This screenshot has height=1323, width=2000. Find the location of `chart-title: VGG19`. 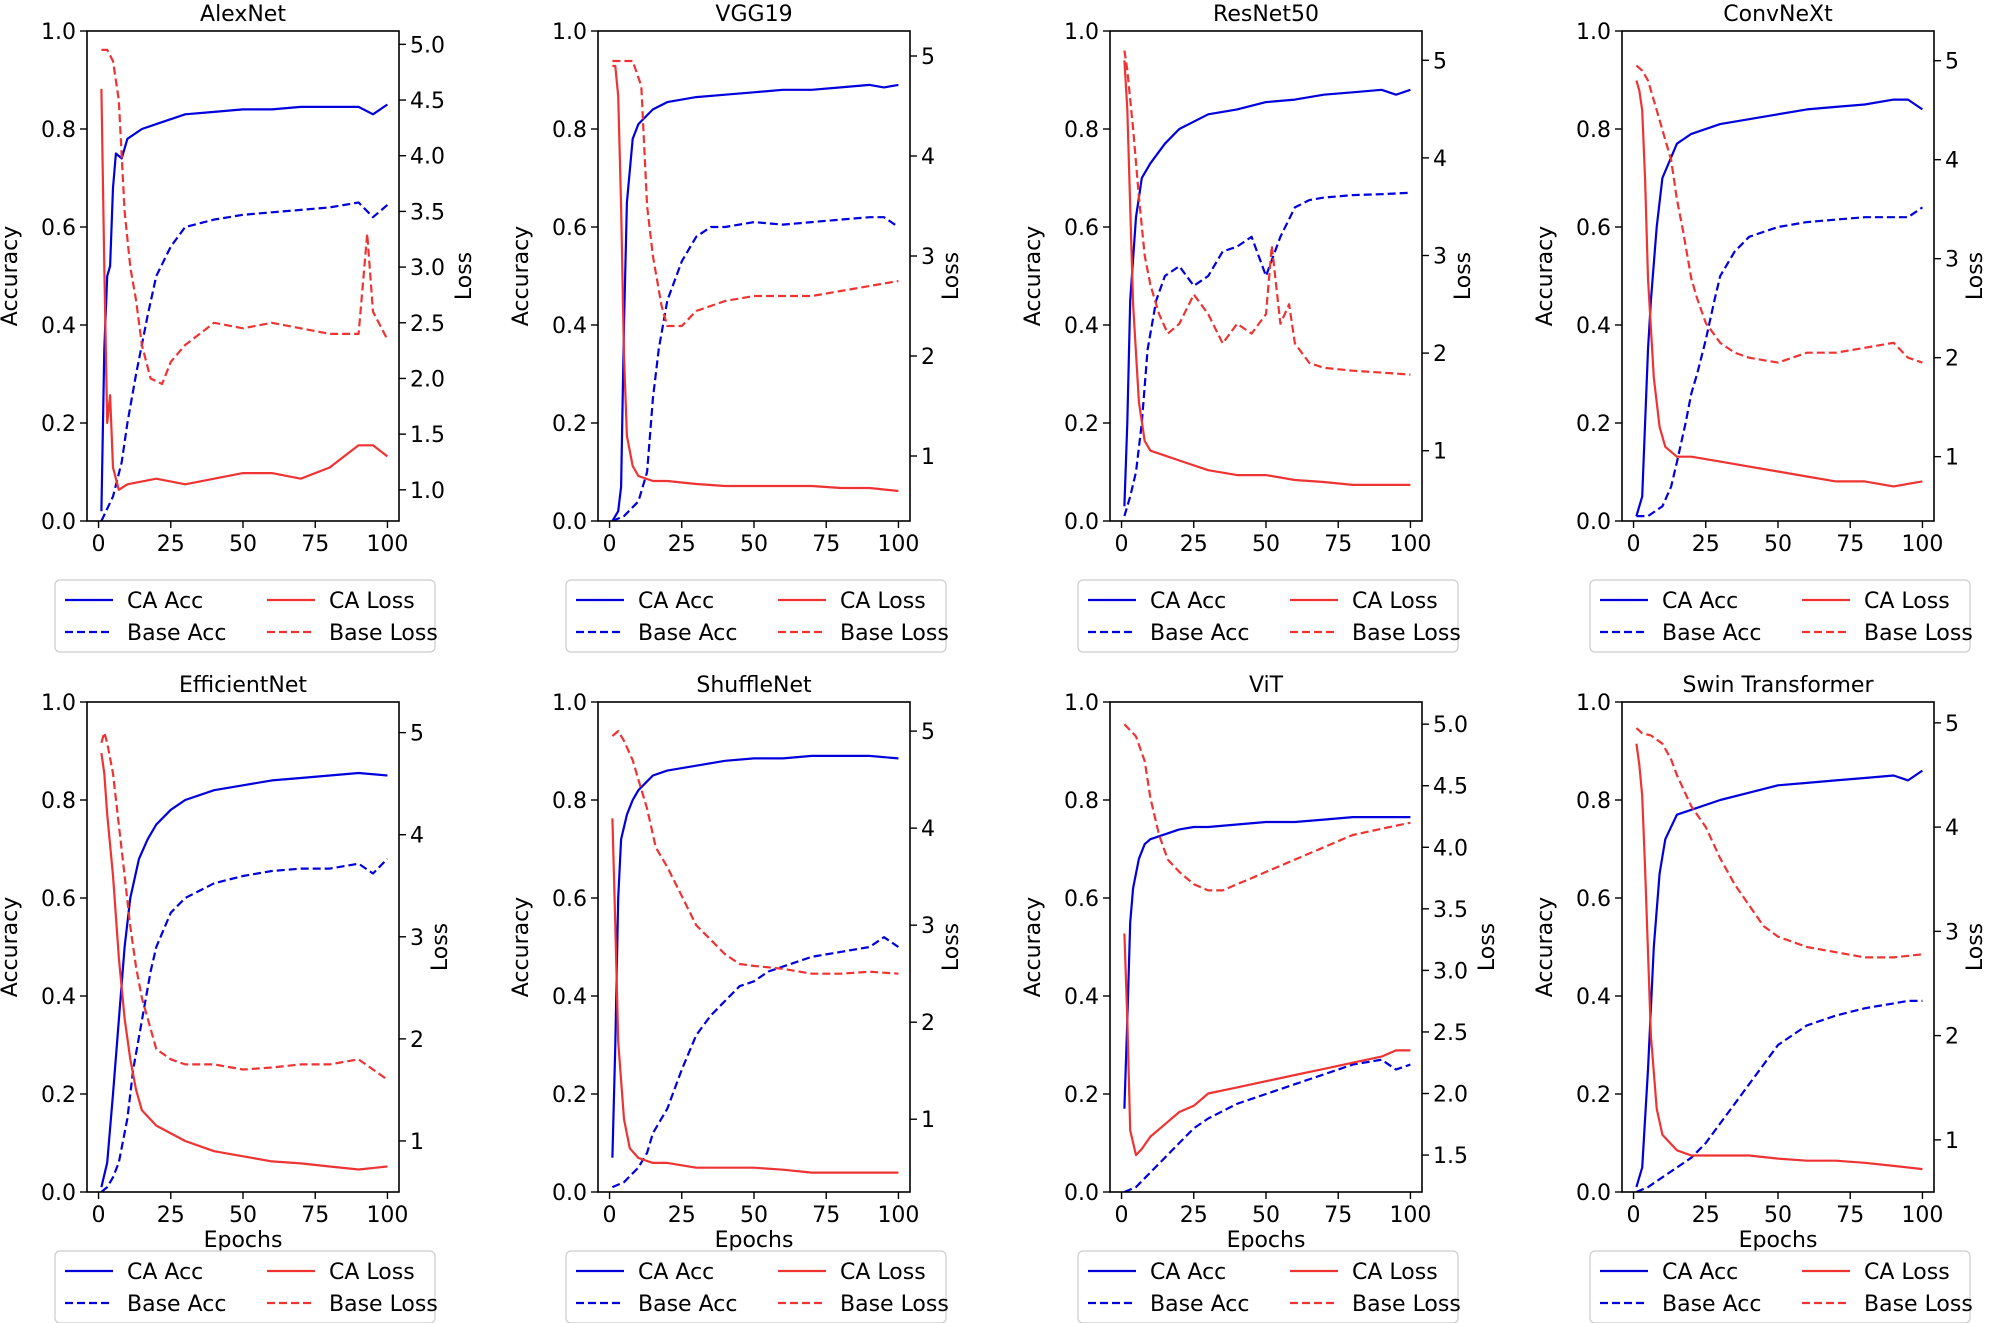

chart-title: VGG19 is located at coordinates (753, 14).